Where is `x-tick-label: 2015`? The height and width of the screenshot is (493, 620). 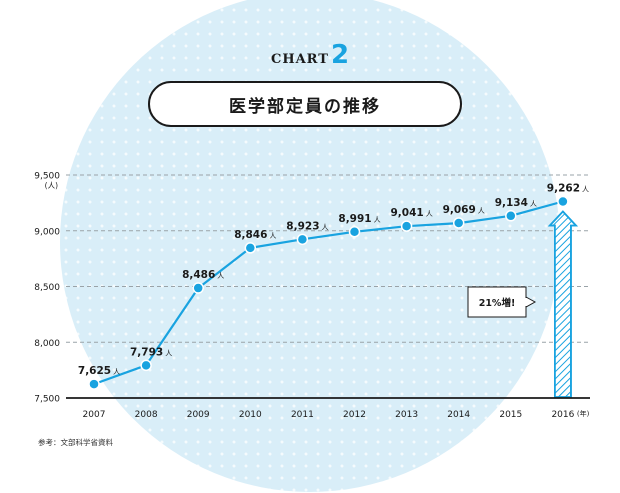 x-tick-label: 2015 is located at coordinates (510, 415).